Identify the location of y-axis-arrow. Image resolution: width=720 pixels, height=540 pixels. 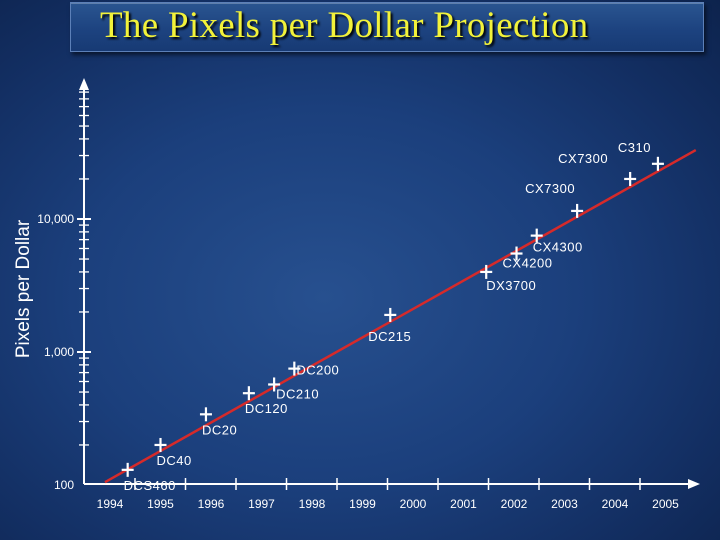
(84, 84).